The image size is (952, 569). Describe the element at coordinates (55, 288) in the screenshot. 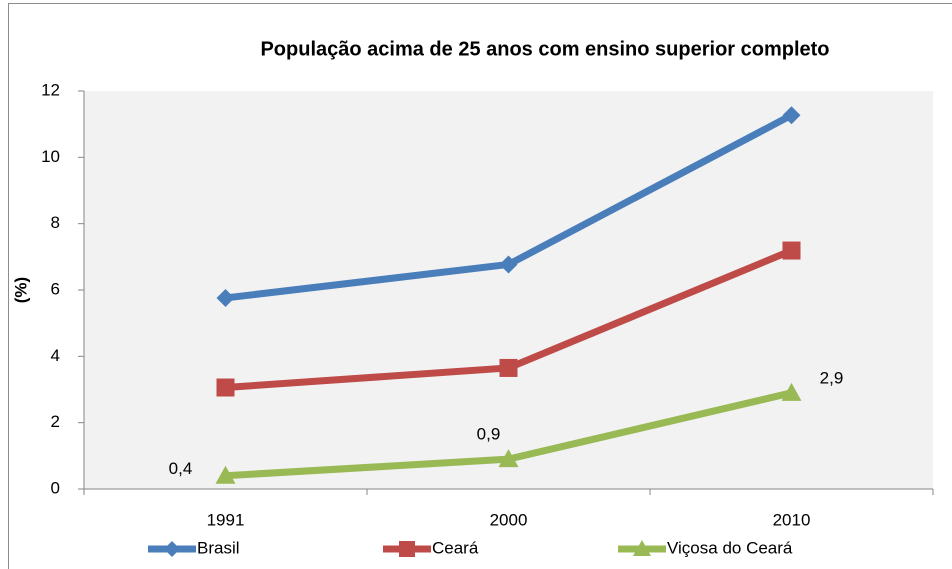

I see `y-tick-label: 6` at that location.